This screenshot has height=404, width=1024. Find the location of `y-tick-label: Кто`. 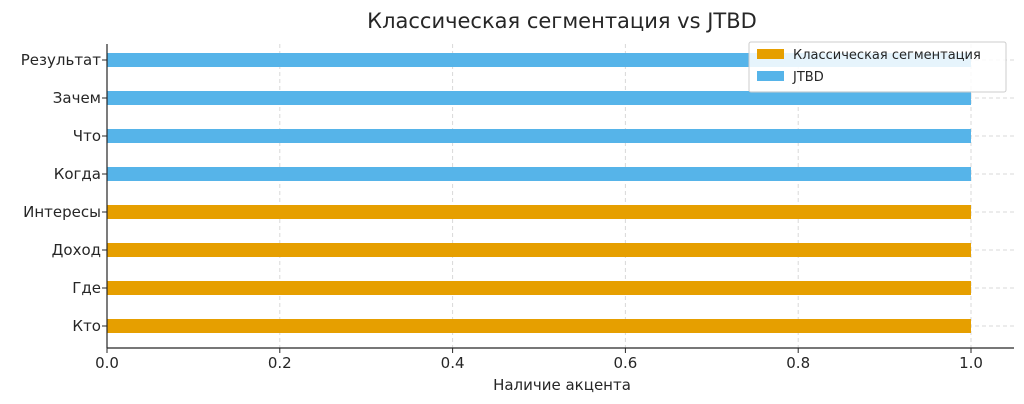

y-tick-label: Кто is located at coordinates (86, 326).